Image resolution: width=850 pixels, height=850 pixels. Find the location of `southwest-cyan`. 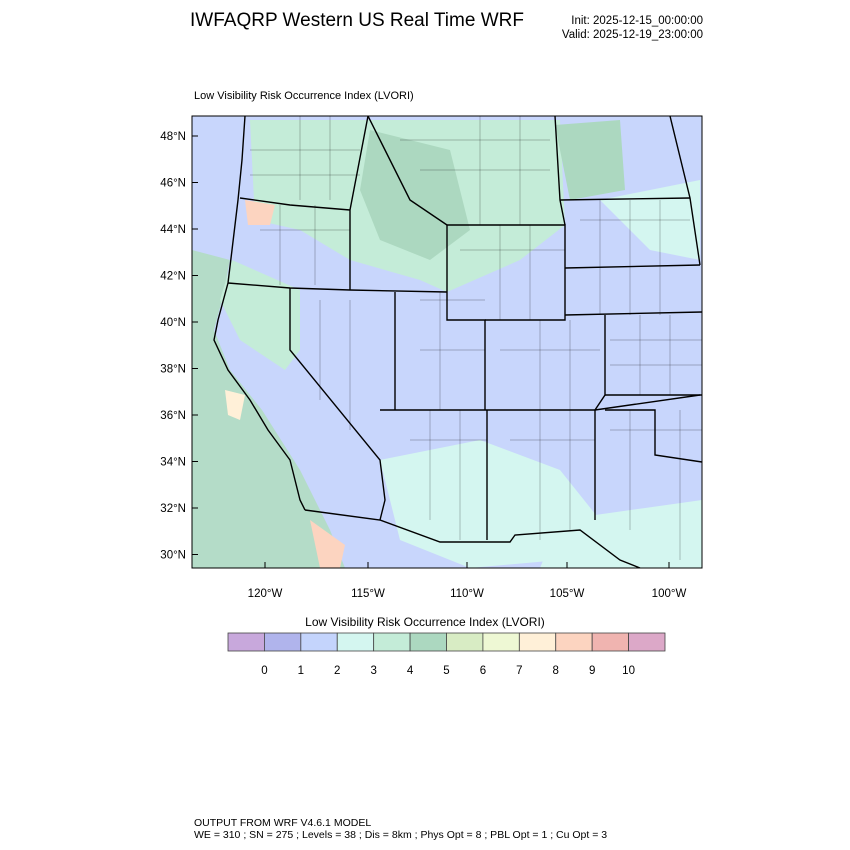

southwest-cyan is located at coordinates (490, 504).